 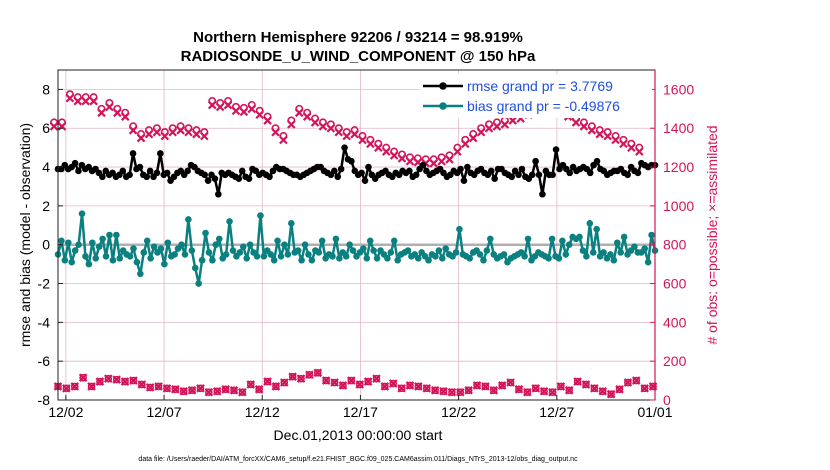 I want to click on legend-rmse-marker, so click(x=443, y=86).